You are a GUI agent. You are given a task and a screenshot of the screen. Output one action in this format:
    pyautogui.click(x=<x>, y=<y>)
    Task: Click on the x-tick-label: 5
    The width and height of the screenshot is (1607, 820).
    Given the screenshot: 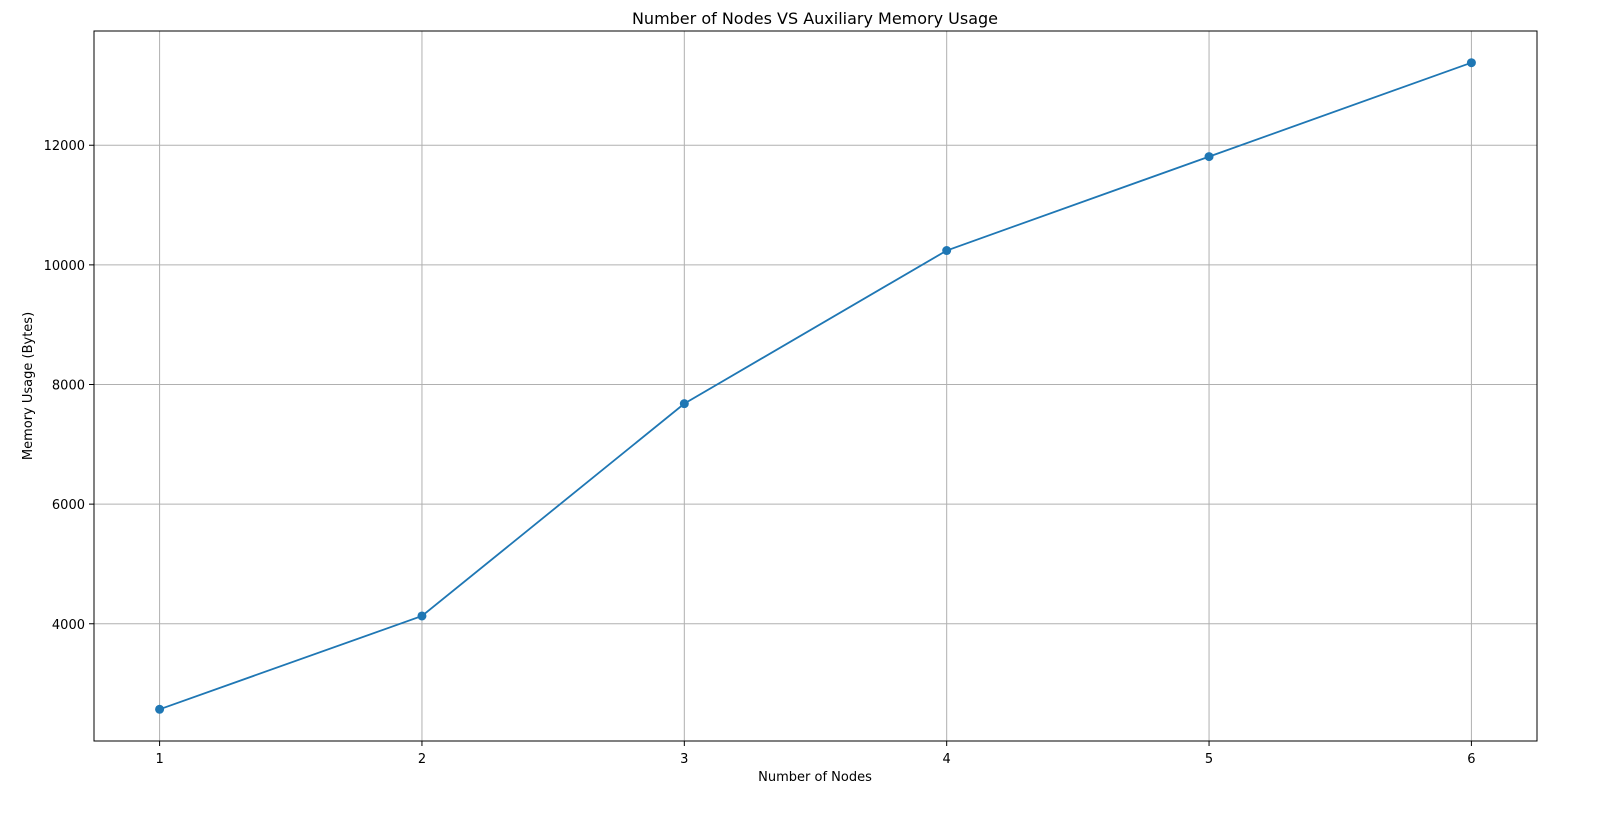 What is the action you would take?
    pyautogui.click(x=1209, y=759)
    